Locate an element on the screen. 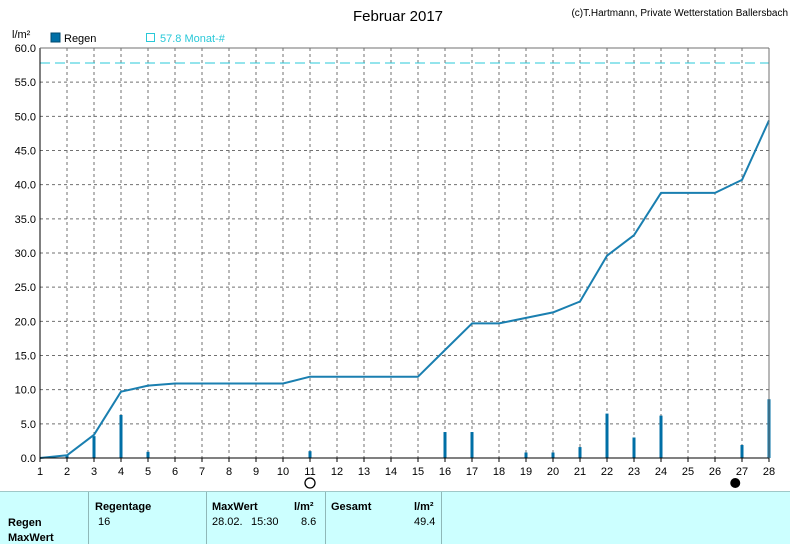 The width and height of the screenshot is (802, 544). row-label-maxwert: MaxWert is located at coordinates (31, 538).